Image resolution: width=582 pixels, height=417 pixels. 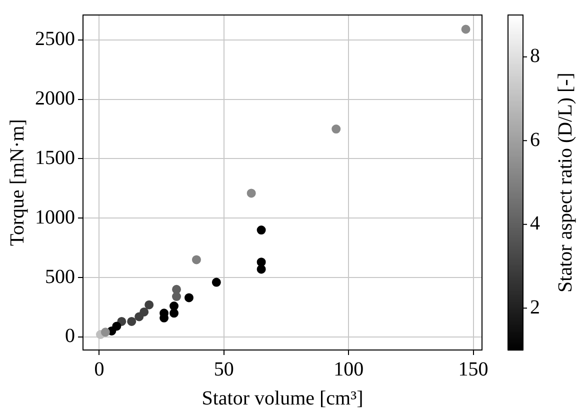 I want to click on color-bar-label: 2, so click(x=535, y=307).